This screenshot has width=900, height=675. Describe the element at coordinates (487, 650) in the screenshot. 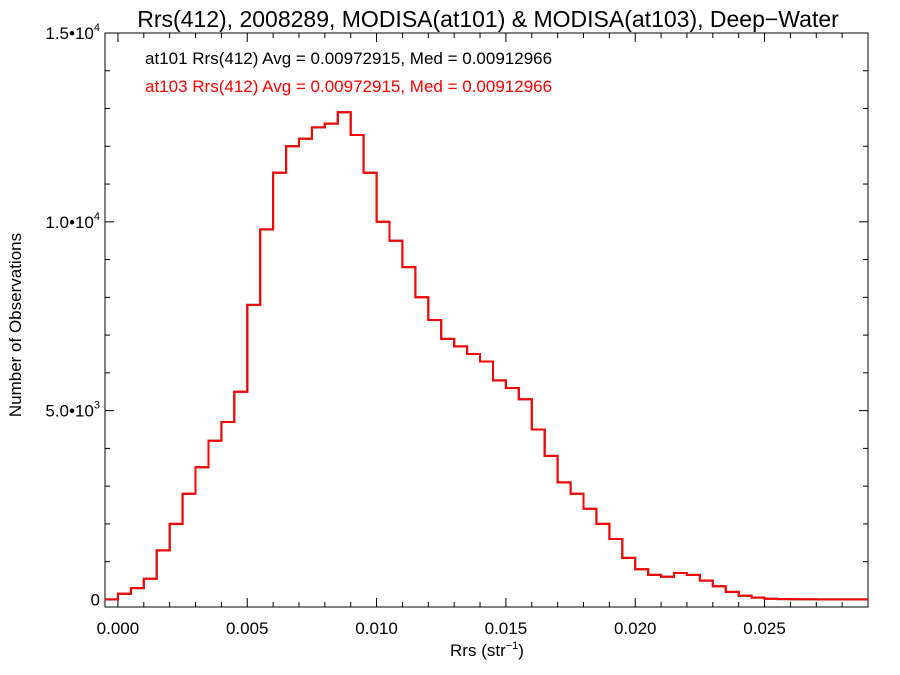

I see `x-axis-label: Rrs (str−1)` at that location.